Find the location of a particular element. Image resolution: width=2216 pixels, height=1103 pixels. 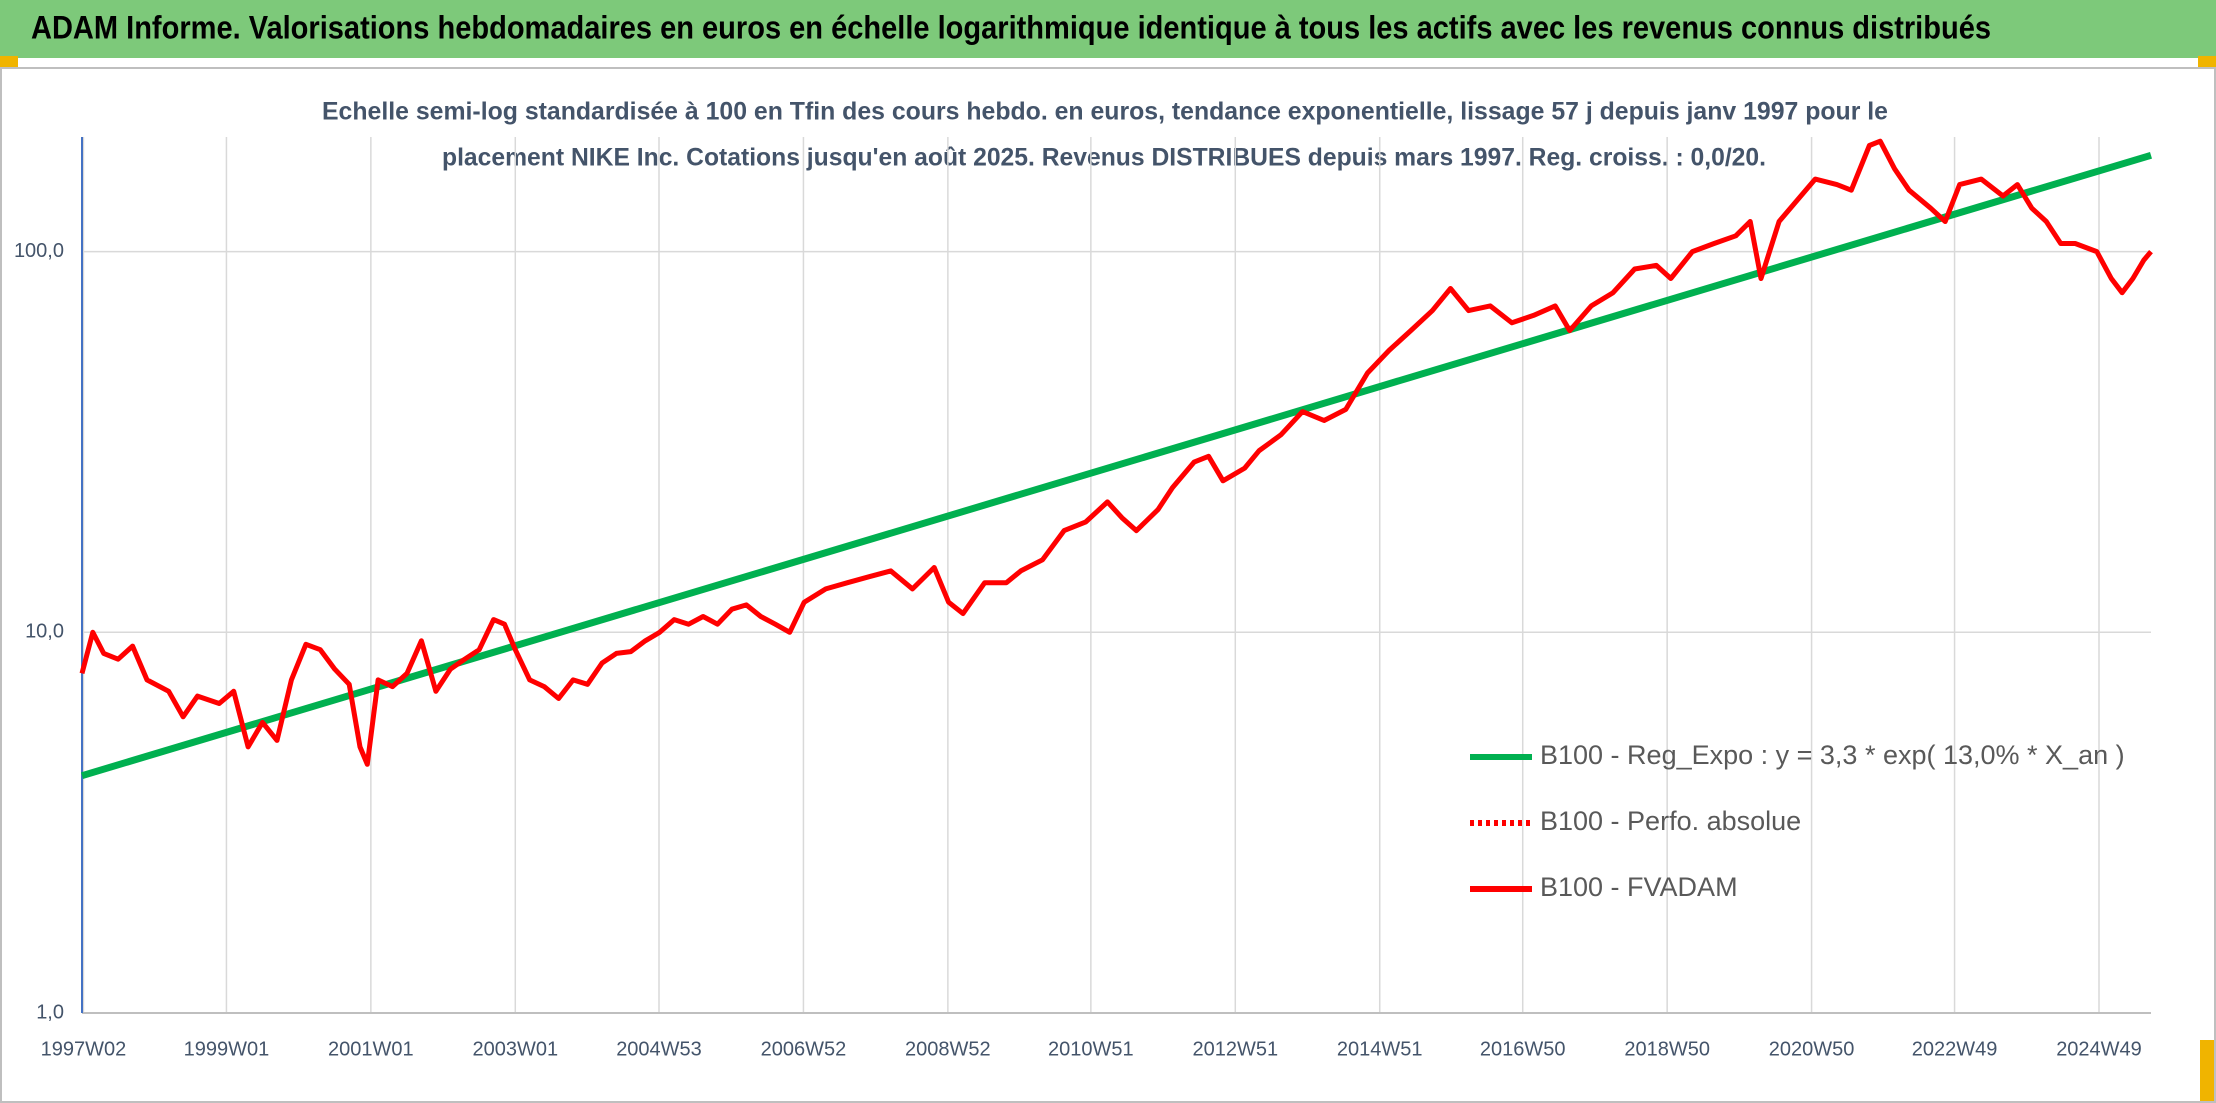

x-tick-label: 2006W52 is located at coordinates (804, 1049).